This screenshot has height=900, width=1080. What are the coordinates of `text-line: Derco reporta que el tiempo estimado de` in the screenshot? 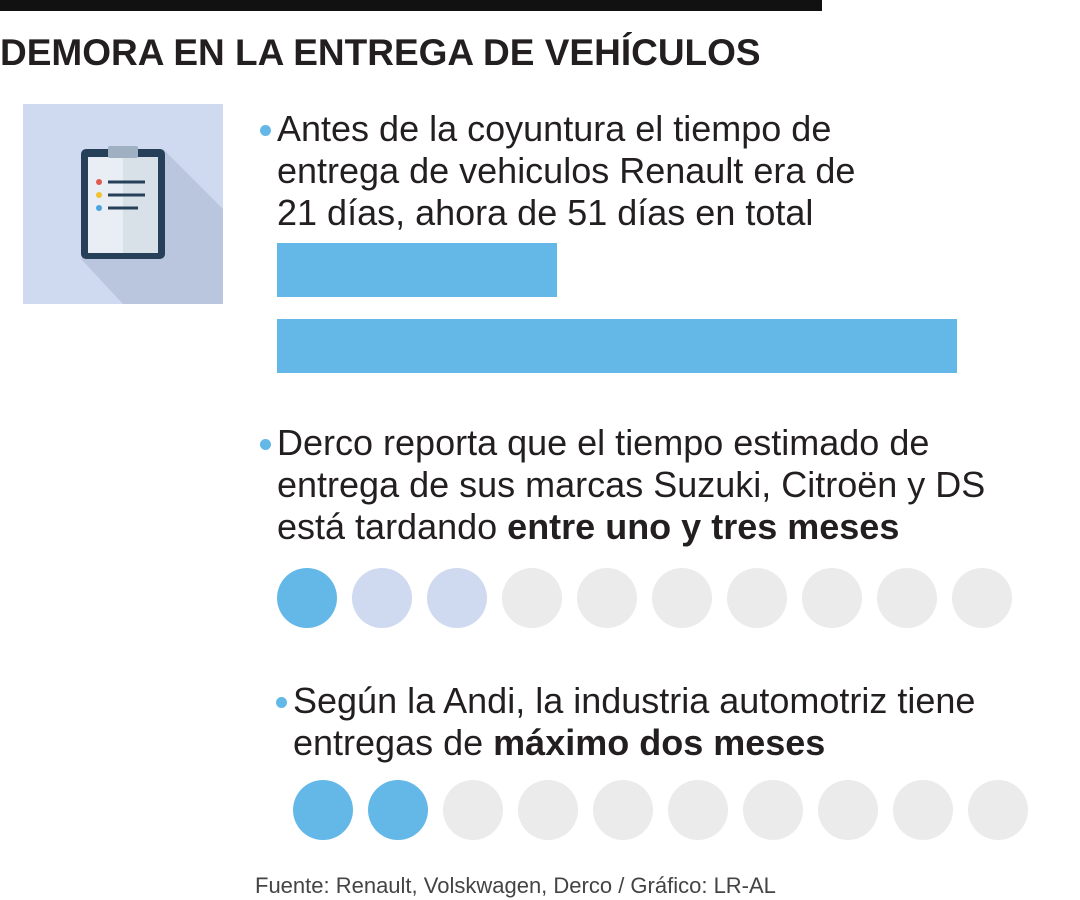 It's located at (603, 442).